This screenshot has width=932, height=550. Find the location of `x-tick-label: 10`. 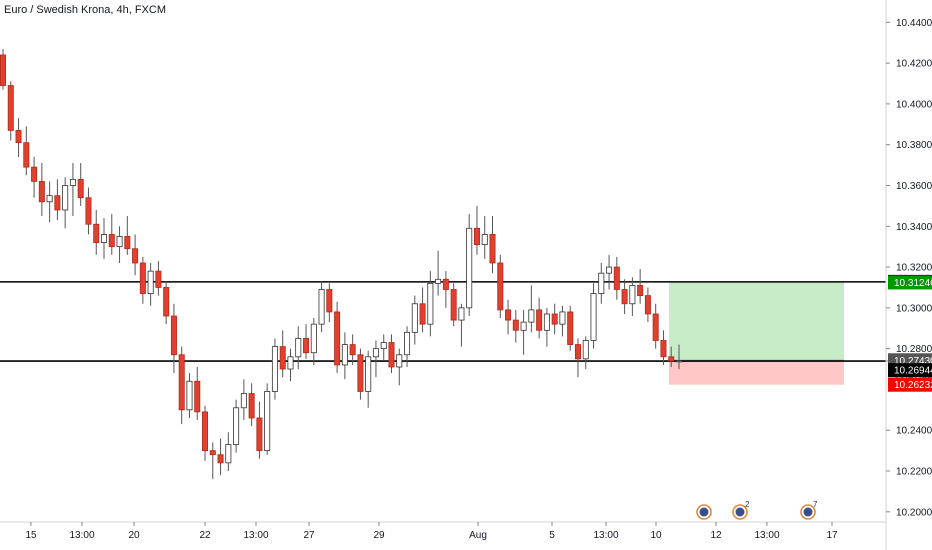

x-tick-label: 10 is located at coordinates (656, 535).